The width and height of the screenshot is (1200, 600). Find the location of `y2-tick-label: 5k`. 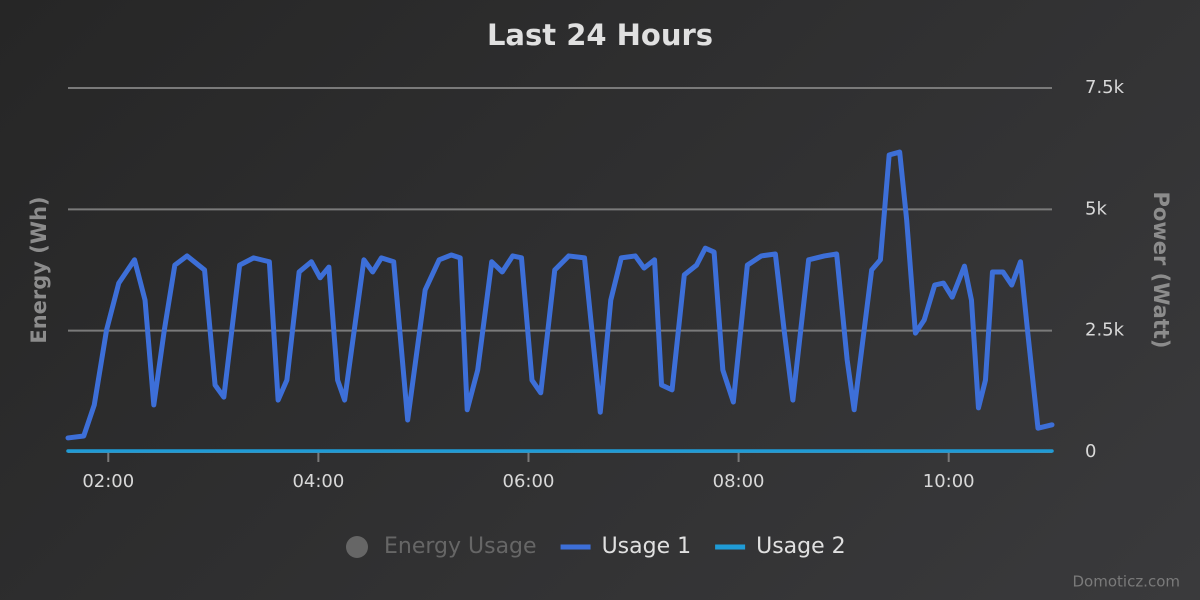

y2-tick-label: 5k is located at coordinates (1096, 208).